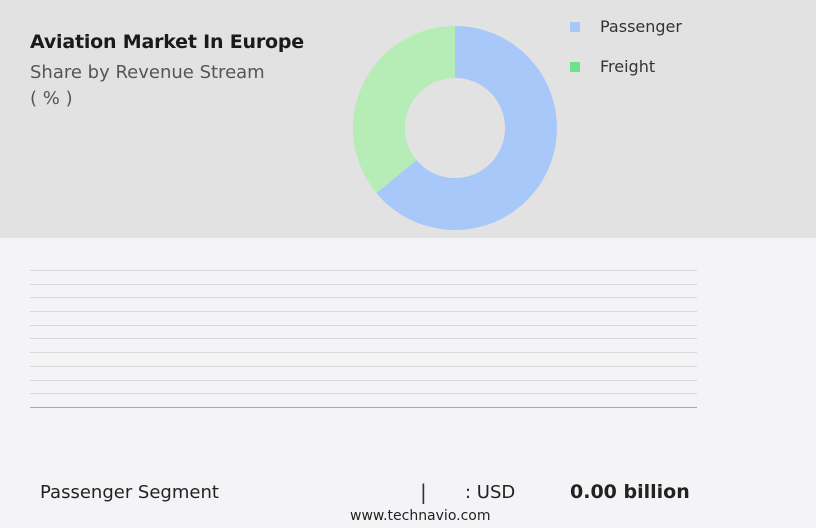 This screenshot has height=528, width=816. Describe the element at coordinates (404, 110) in the screenshot. I see `donut-slice-freight` at that location.